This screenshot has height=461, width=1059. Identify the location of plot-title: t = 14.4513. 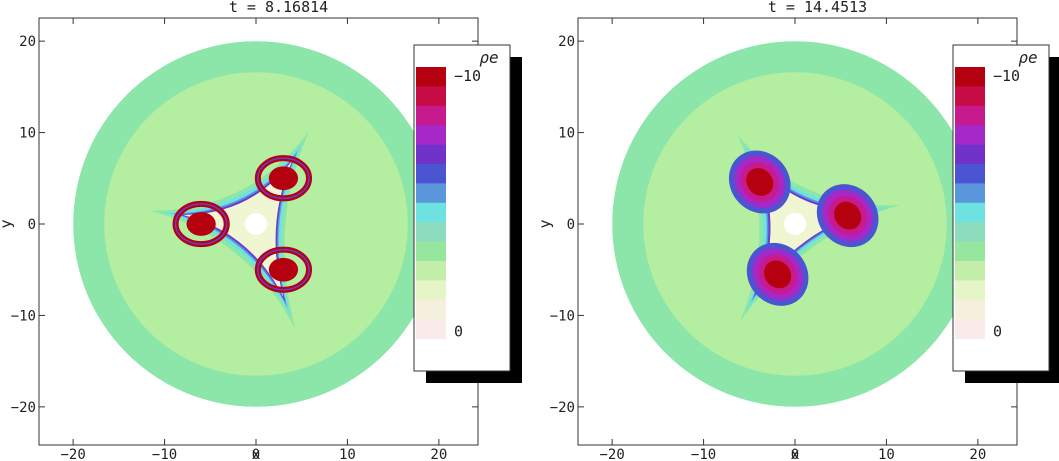
(817, 8).